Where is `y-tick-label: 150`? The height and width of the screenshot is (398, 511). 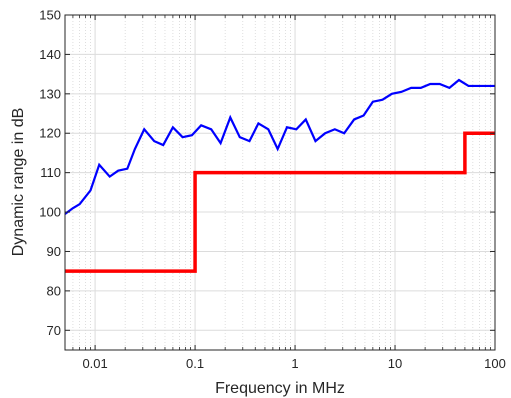
y-tick-label: 150 is located at coordinates (50, 15).